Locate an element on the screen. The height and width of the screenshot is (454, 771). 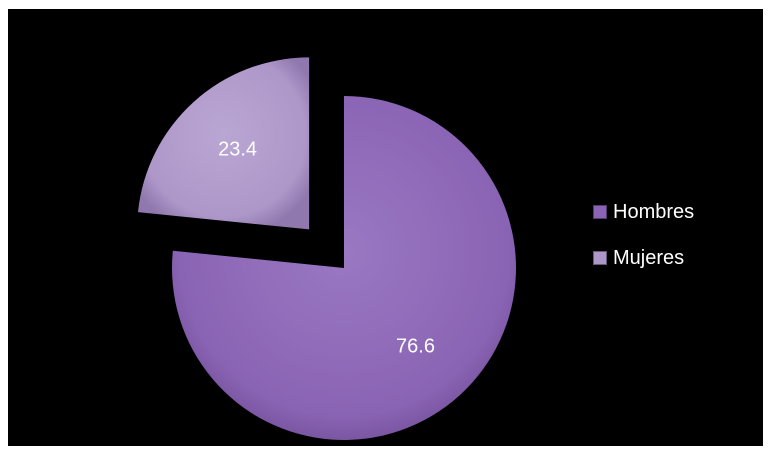
data-label-mujeres: 23.4 is located at coordinates (237, 150).